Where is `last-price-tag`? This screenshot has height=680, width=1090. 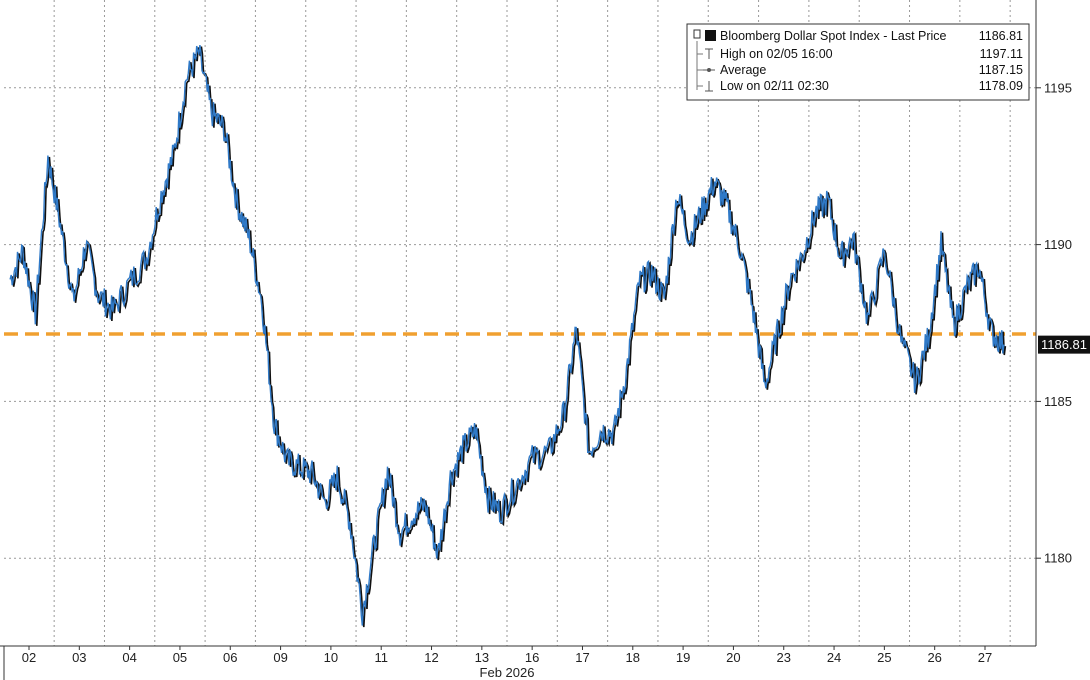 last-price-tag is located at coordinates (1064, 344).